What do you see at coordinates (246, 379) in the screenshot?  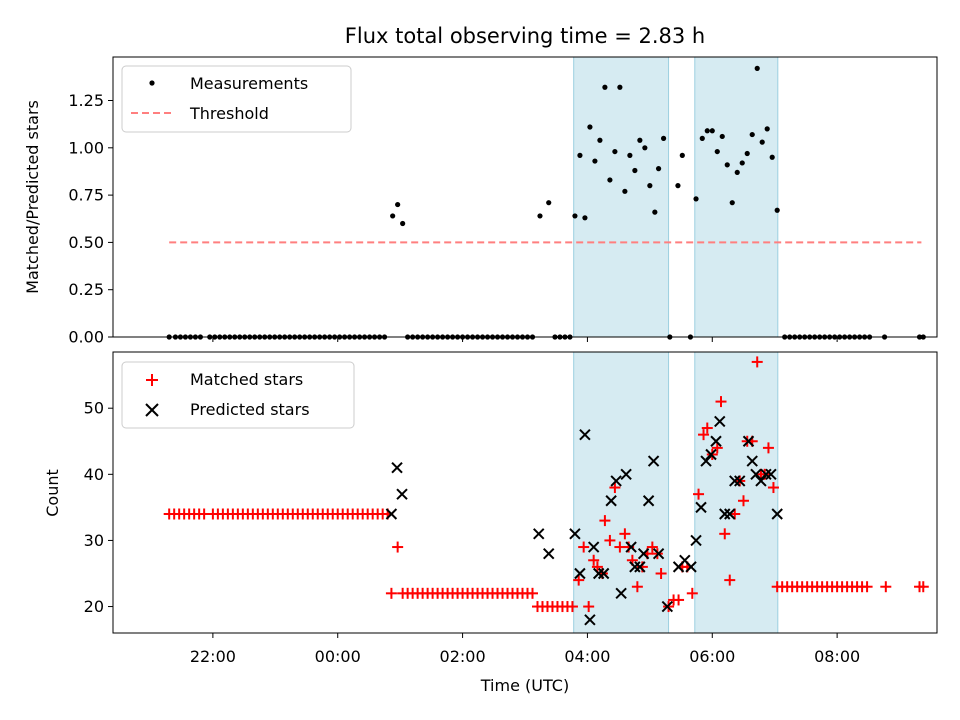 I see `legend-matched-label: Matched stars` at bounding box center [246, 379].